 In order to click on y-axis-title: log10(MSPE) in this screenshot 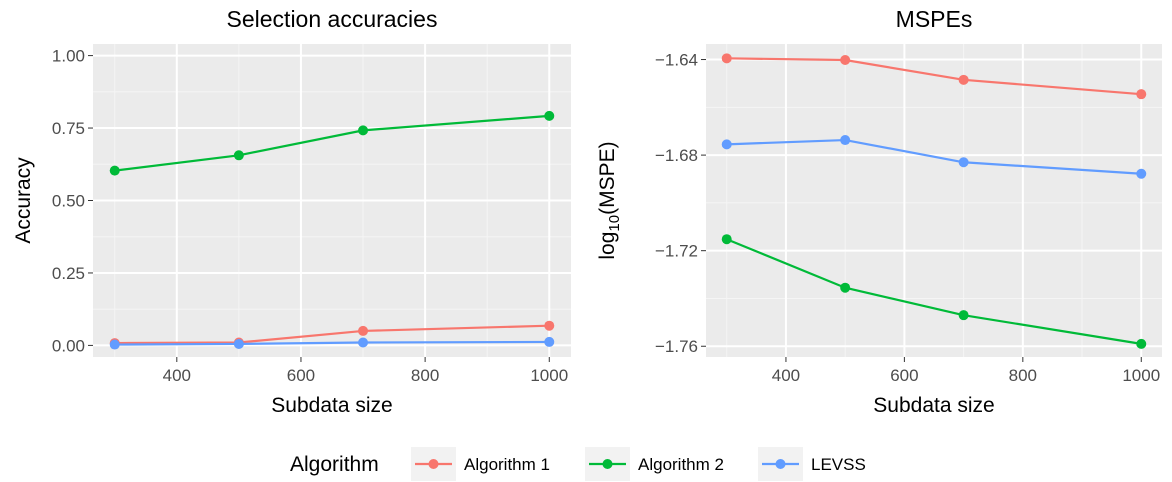, I will do `click(609, 200)`.